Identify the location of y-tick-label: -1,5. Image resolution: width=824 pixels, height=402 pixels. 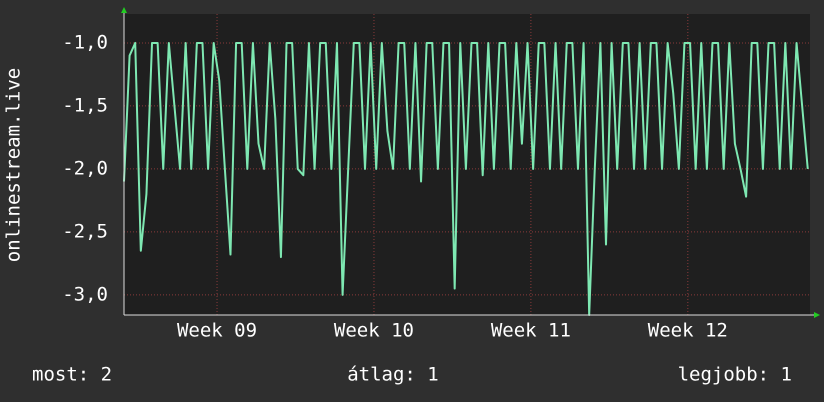
(85, 105).